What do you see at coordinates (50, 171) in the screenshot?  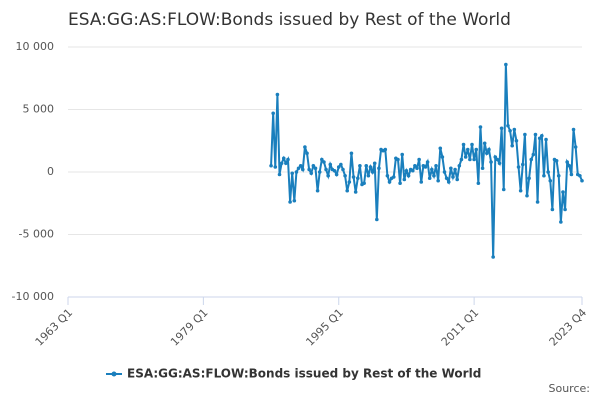 I see `y-tick-label: 0` at bounding box center [50, 171].